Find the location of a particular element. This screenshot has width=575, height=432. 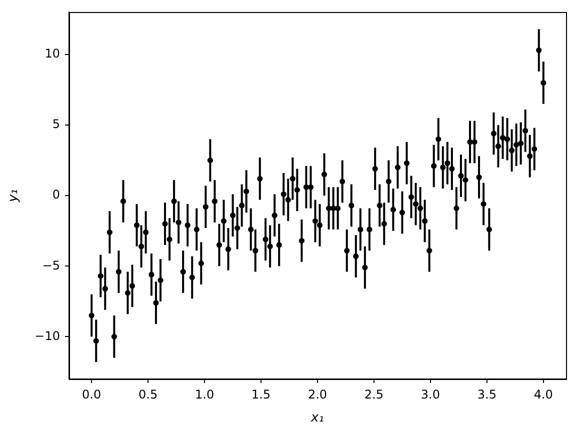

x-tick-label: 1.0 is located at coordinates (204, 394).